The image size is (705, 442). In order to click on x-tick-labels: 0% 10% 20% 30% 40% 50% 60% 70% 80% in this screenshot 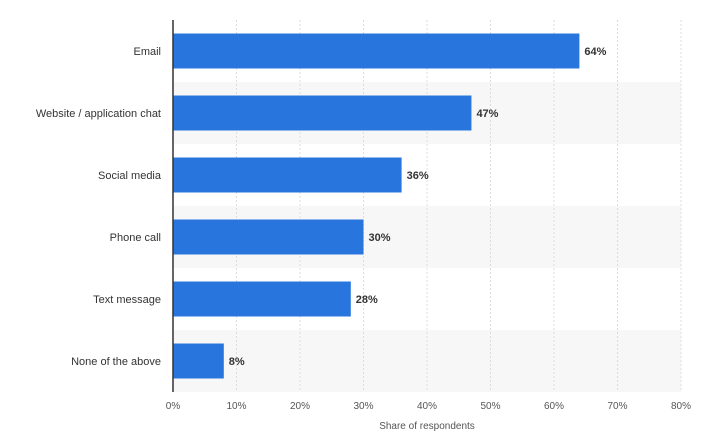, I will do `click(428, 406)`.